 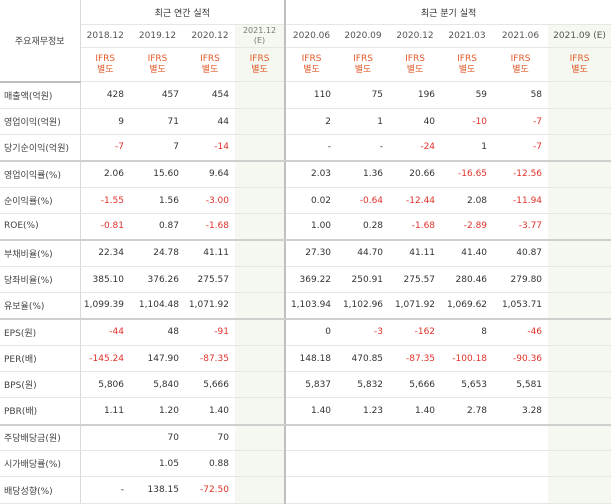 I want to click on group-annual-label: 최근 연간 실적, so click(x=183, y=12).